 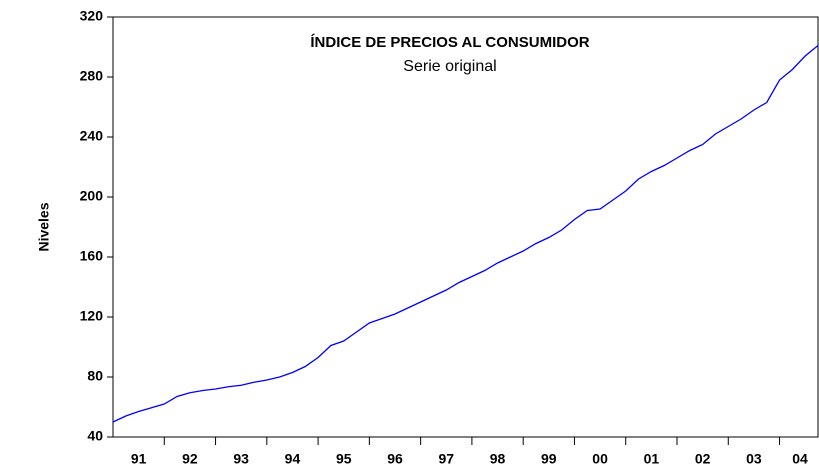 I want to click on y-axis-label: Niveles, so click(x=44, y=226).